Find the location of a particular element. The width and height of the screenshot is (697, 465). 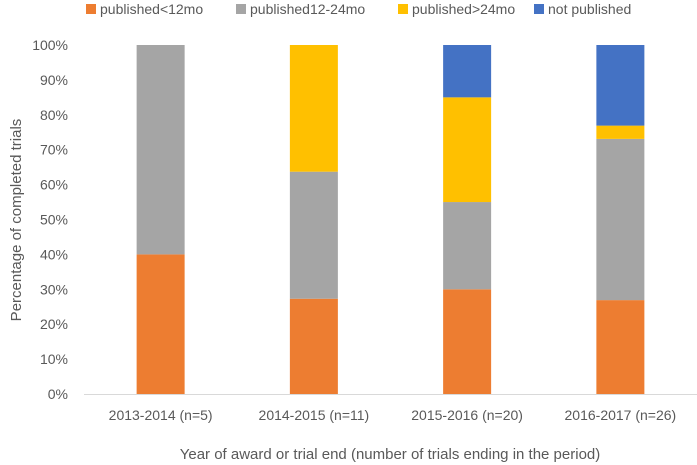

legend-item: published12-24mo is located at coordinates (300, 9).